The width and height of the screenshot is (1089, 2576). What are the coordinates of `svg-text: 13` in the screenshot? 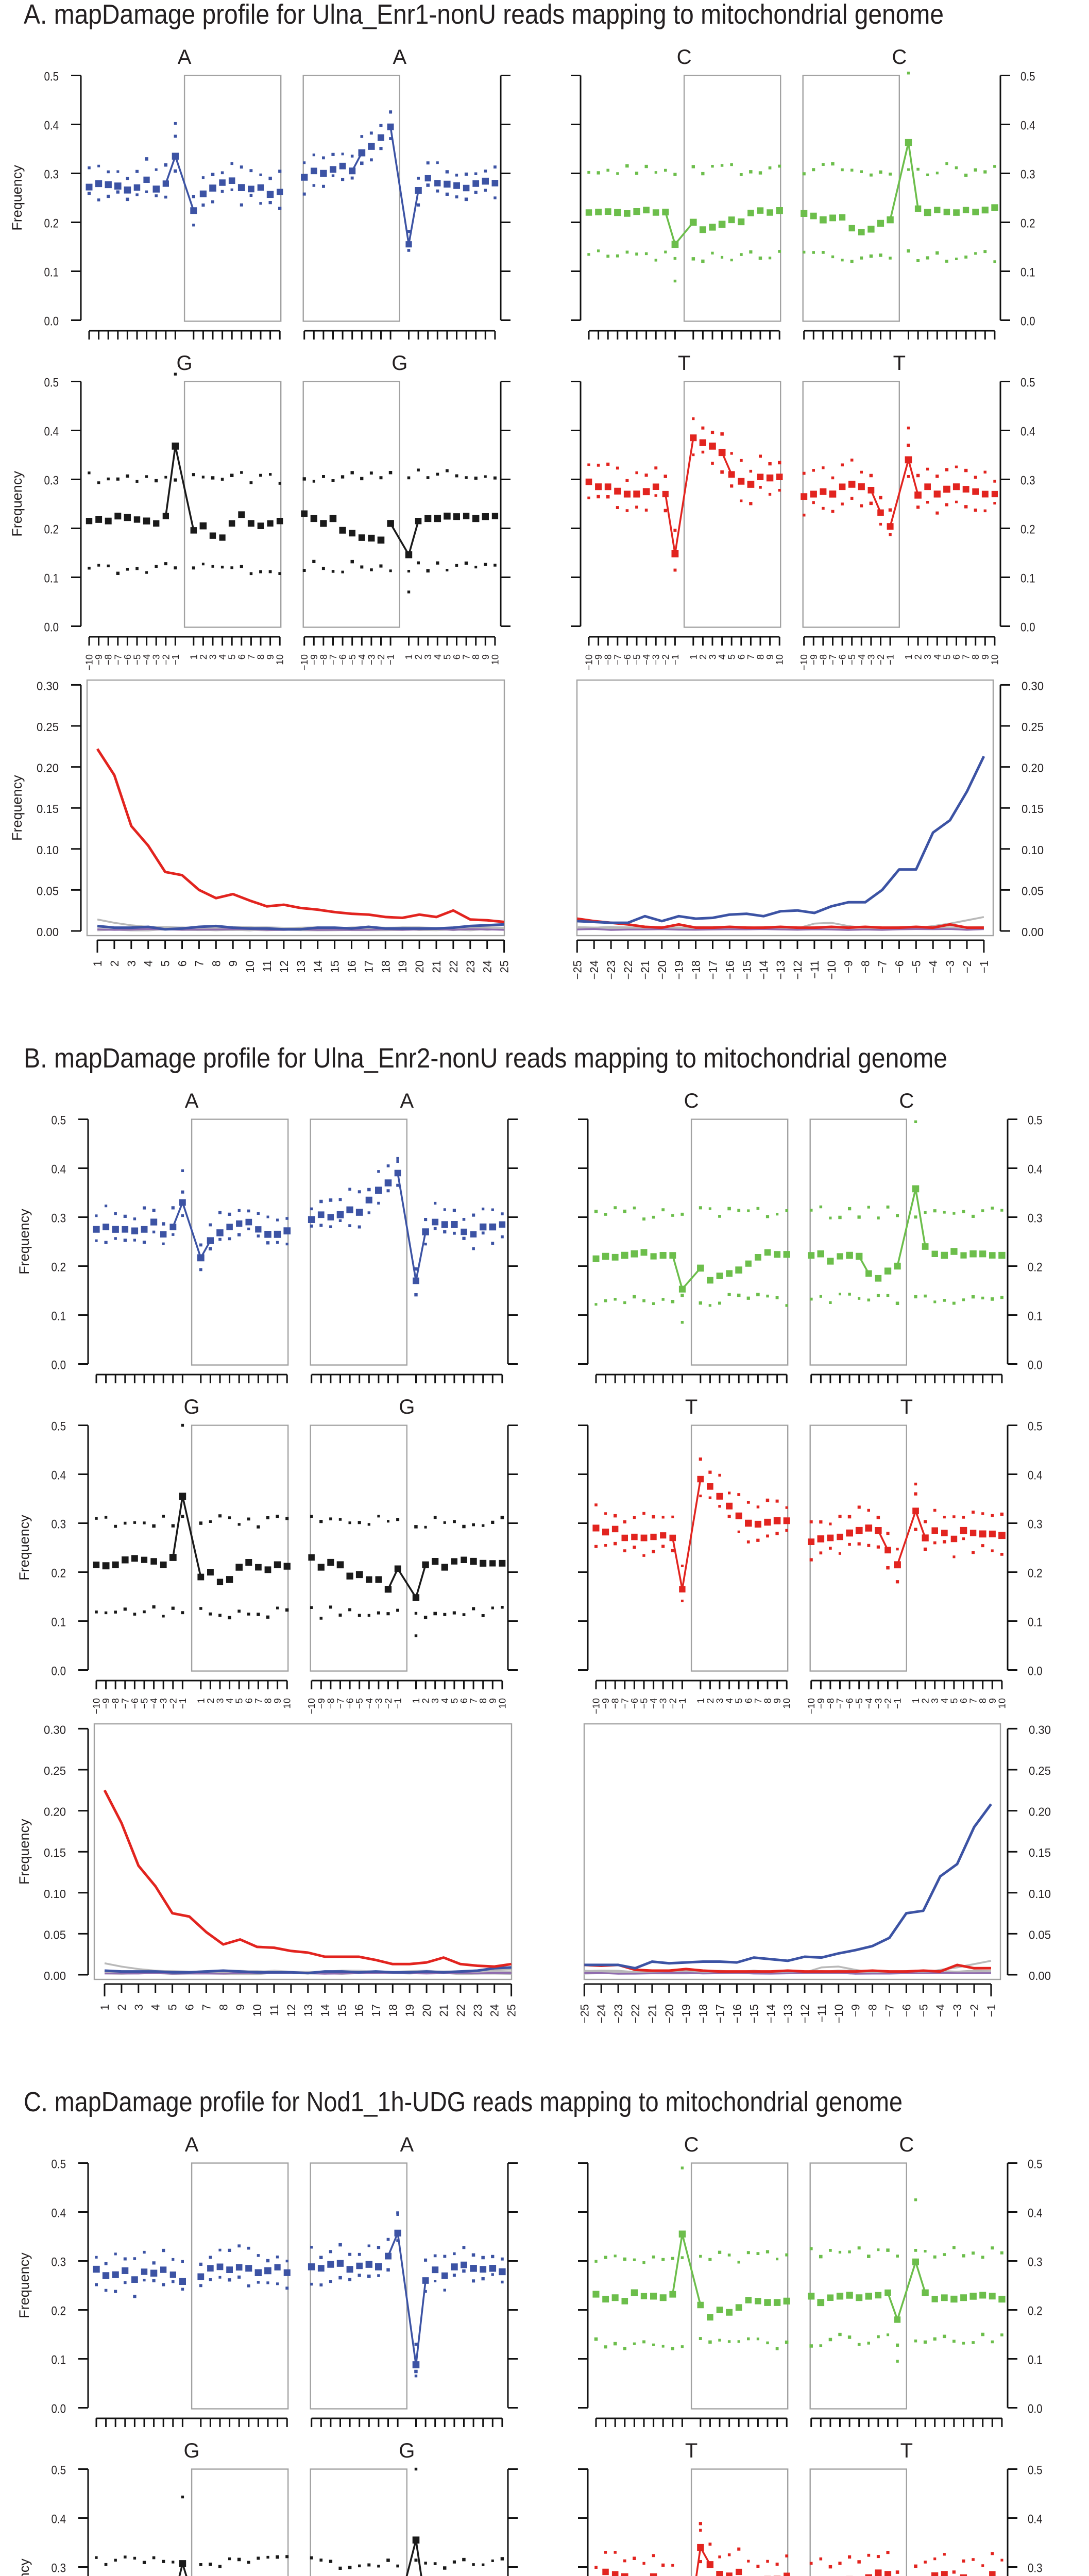 It's located at (301, 966).